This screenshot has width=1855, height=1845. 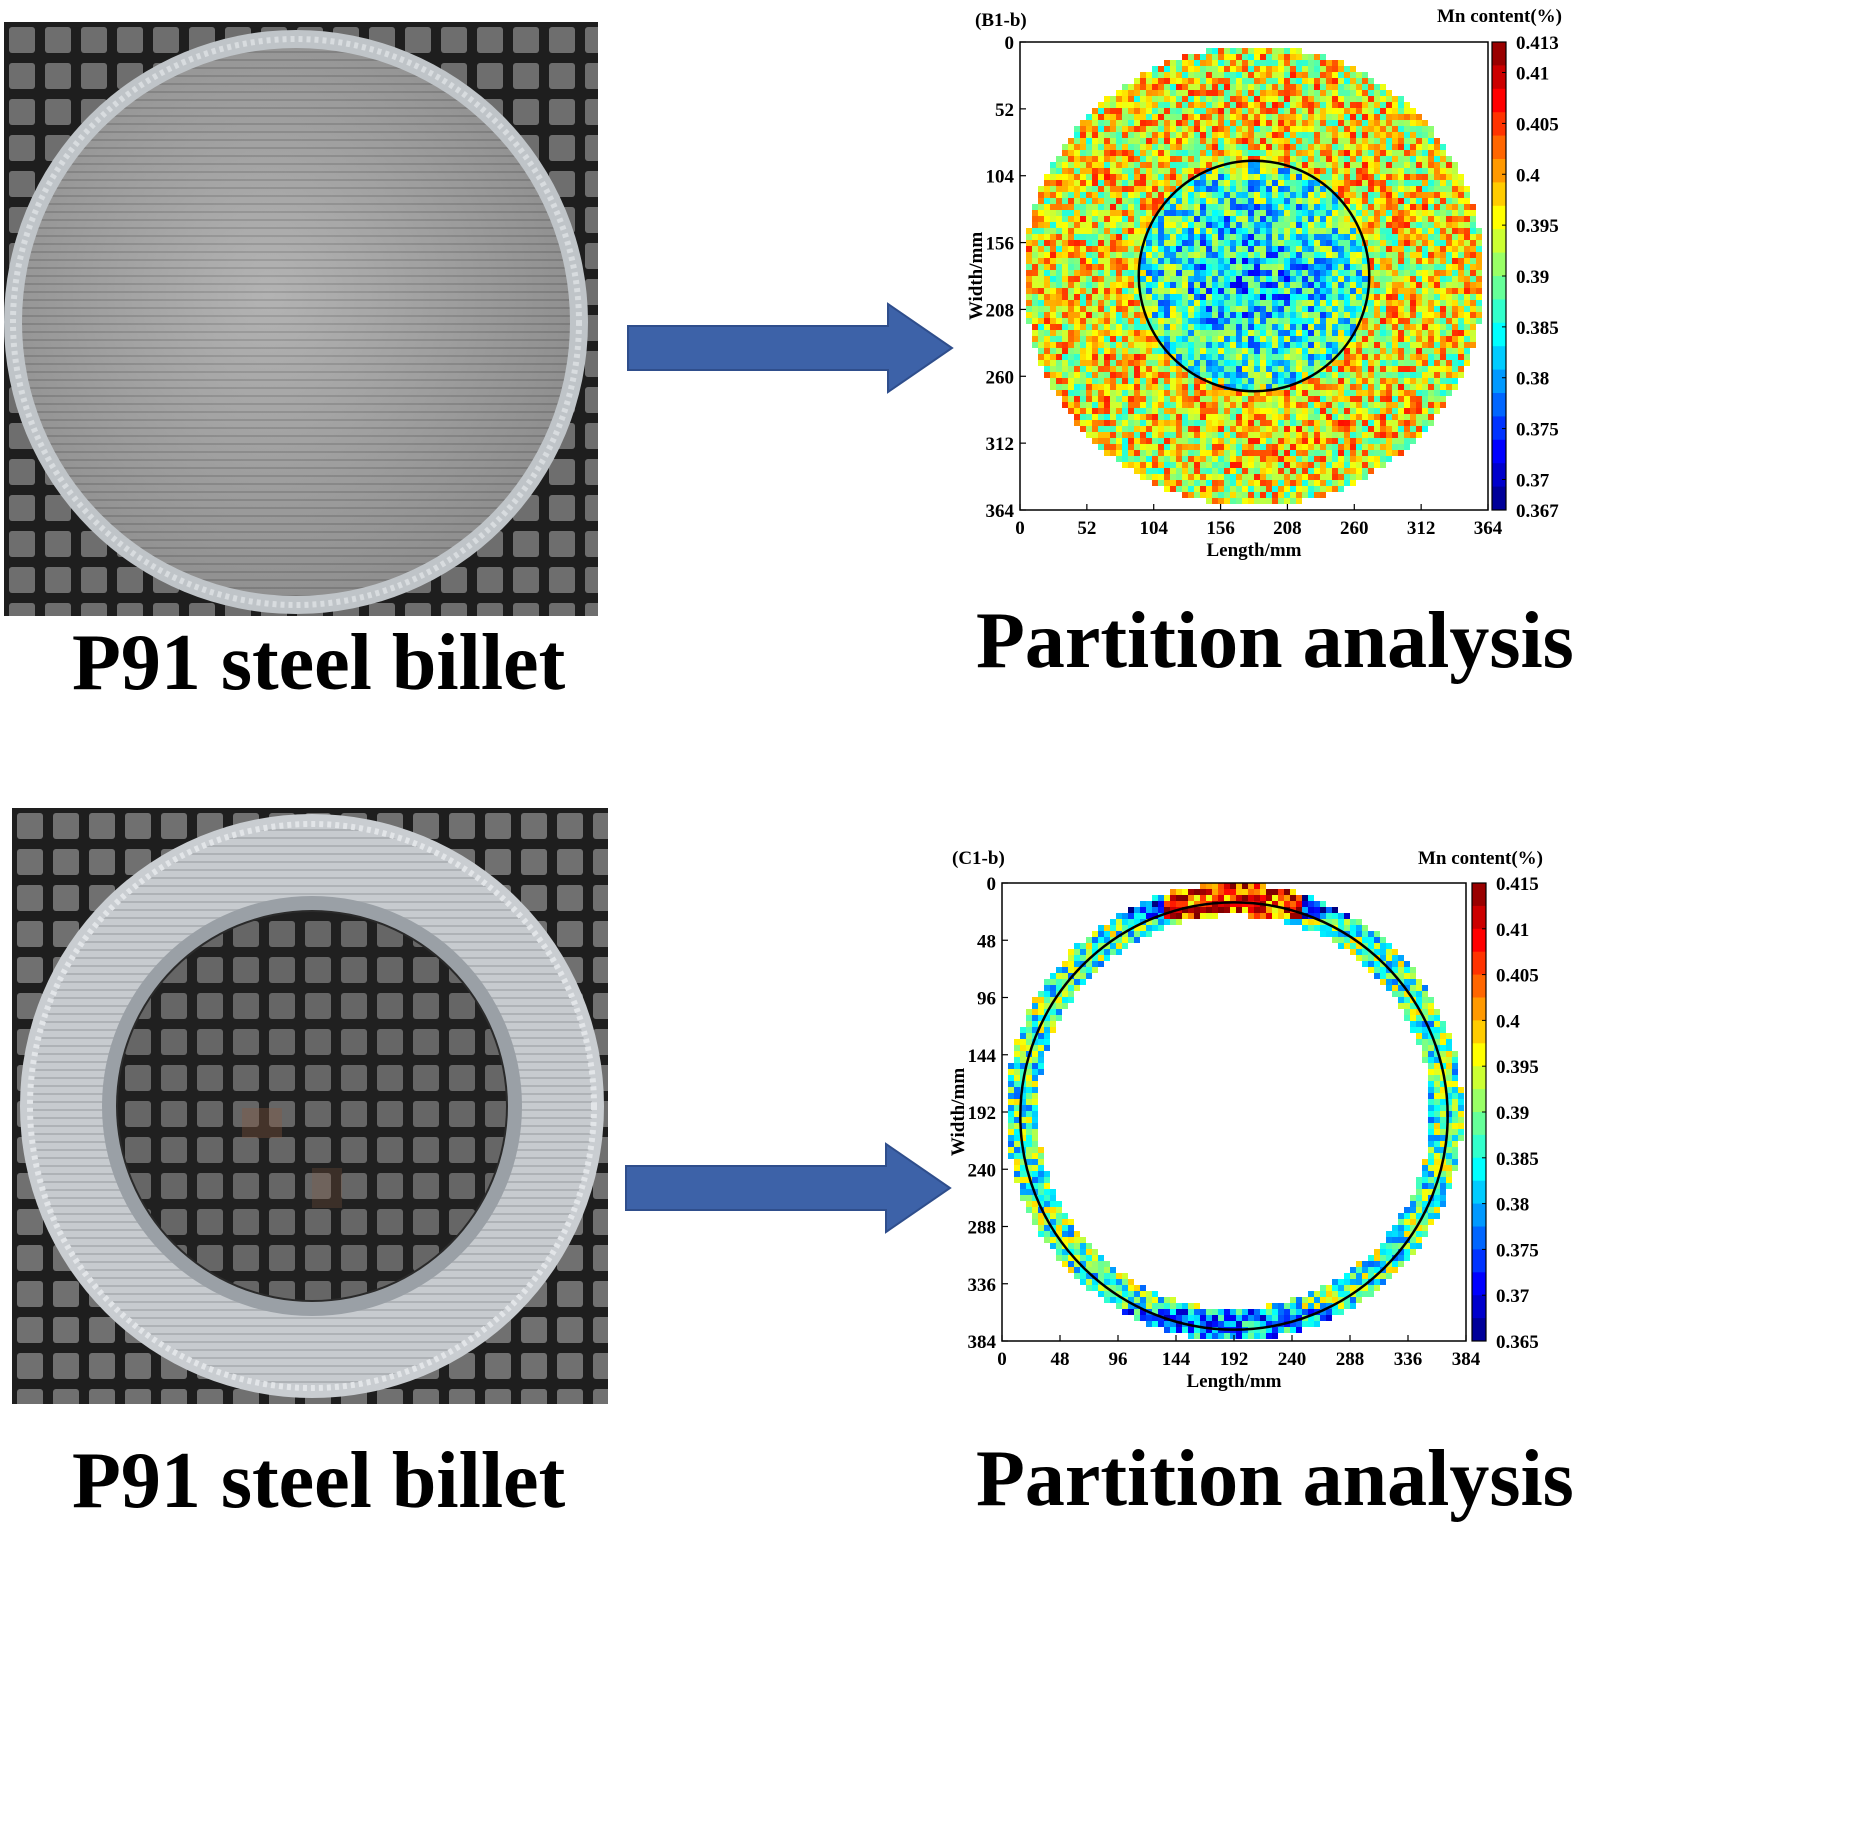 What do you see at coordinates (319, 663) in the screenshot?
I see `photo-caption-top: P91 steel billet` at bounding box center [319, 663].